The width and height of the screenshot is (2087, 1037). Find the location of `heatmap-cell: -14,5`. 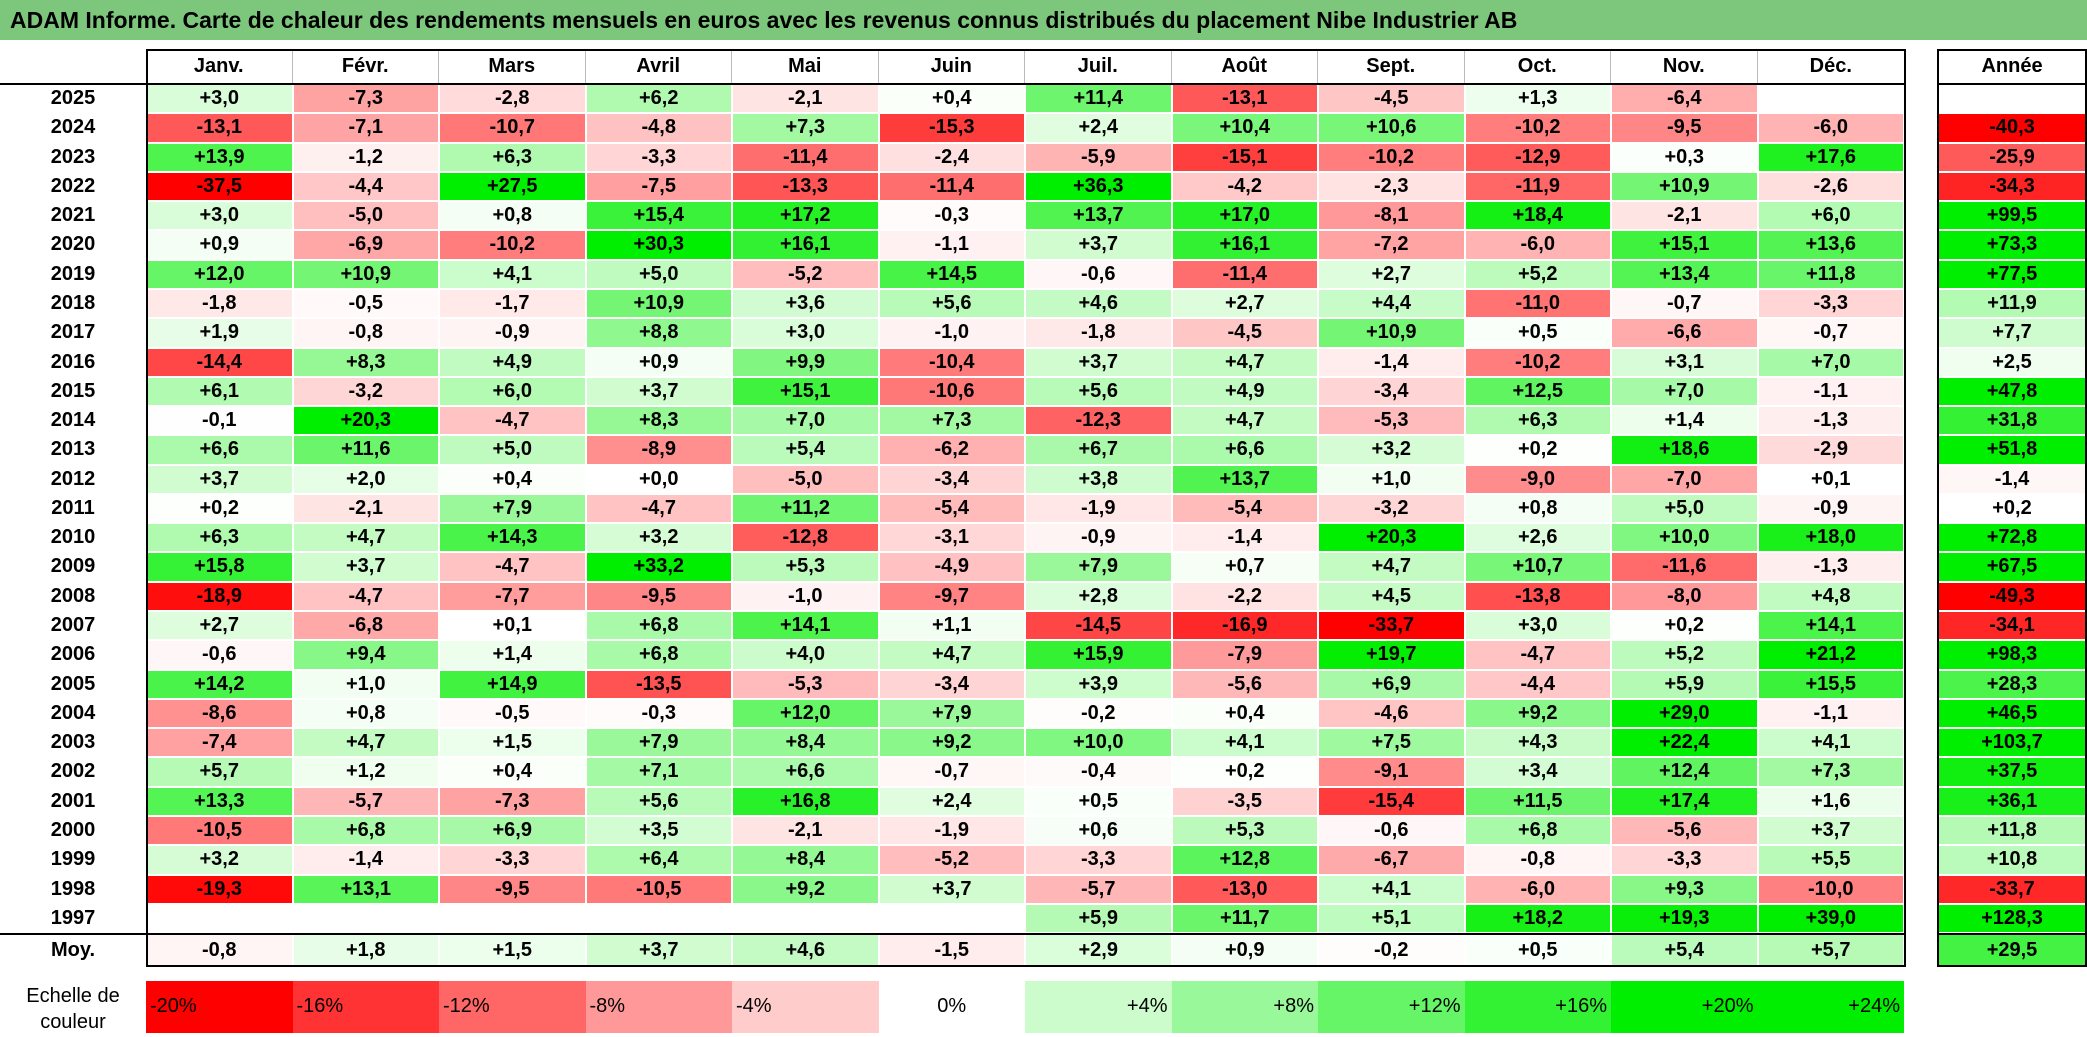

heatmap-cell: -14,5 is located at coordinates (1098, 626).